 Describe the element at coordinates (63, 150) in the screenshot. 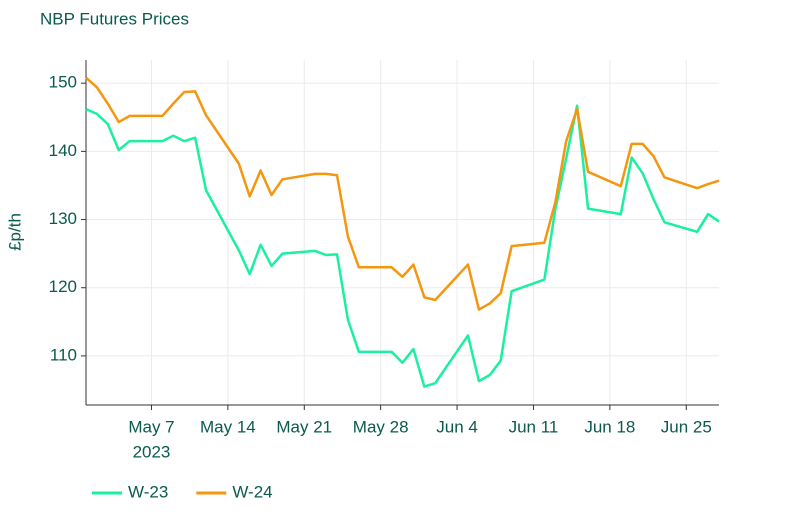

I see `y-tick-label: 140` at that location.